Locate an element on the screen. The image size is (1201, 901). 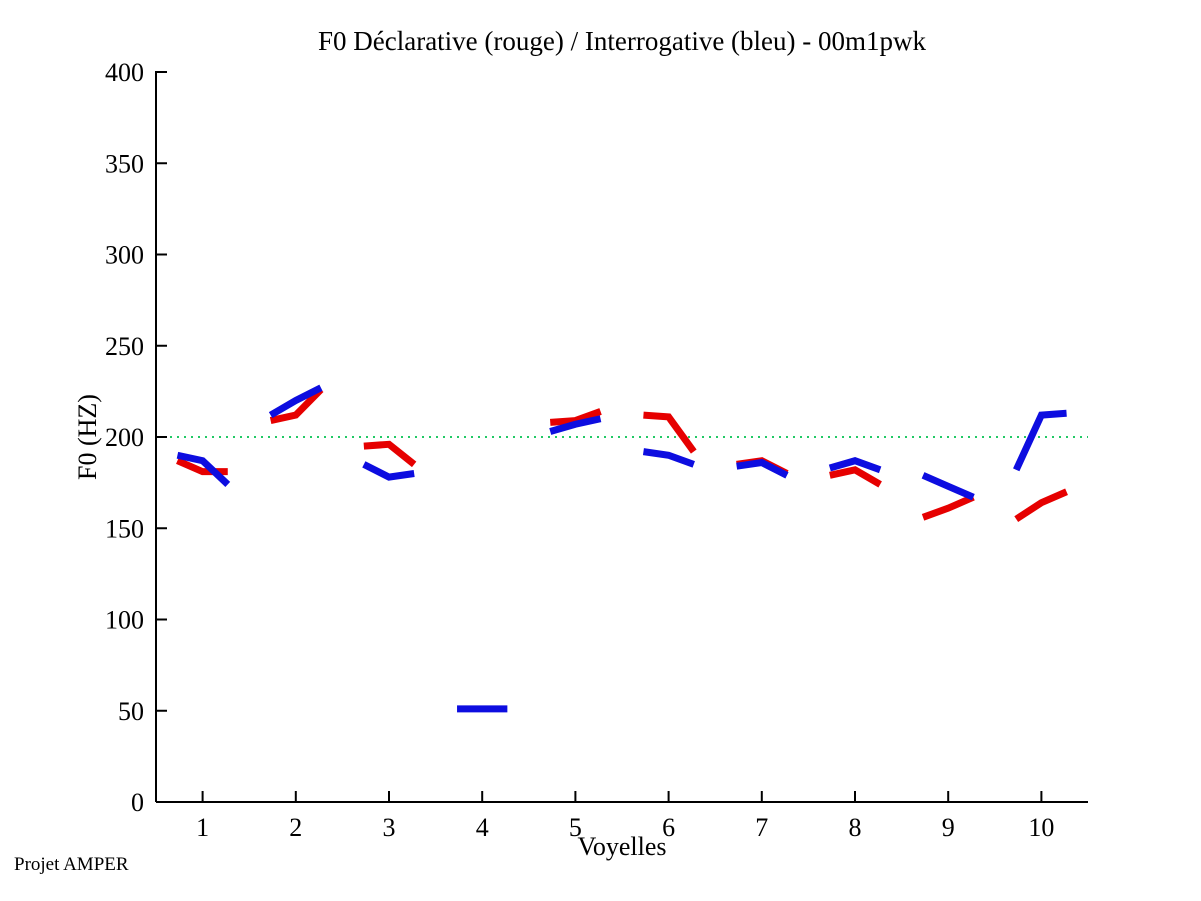
x-tick-label: 9 is located at coordinates (948, 827).